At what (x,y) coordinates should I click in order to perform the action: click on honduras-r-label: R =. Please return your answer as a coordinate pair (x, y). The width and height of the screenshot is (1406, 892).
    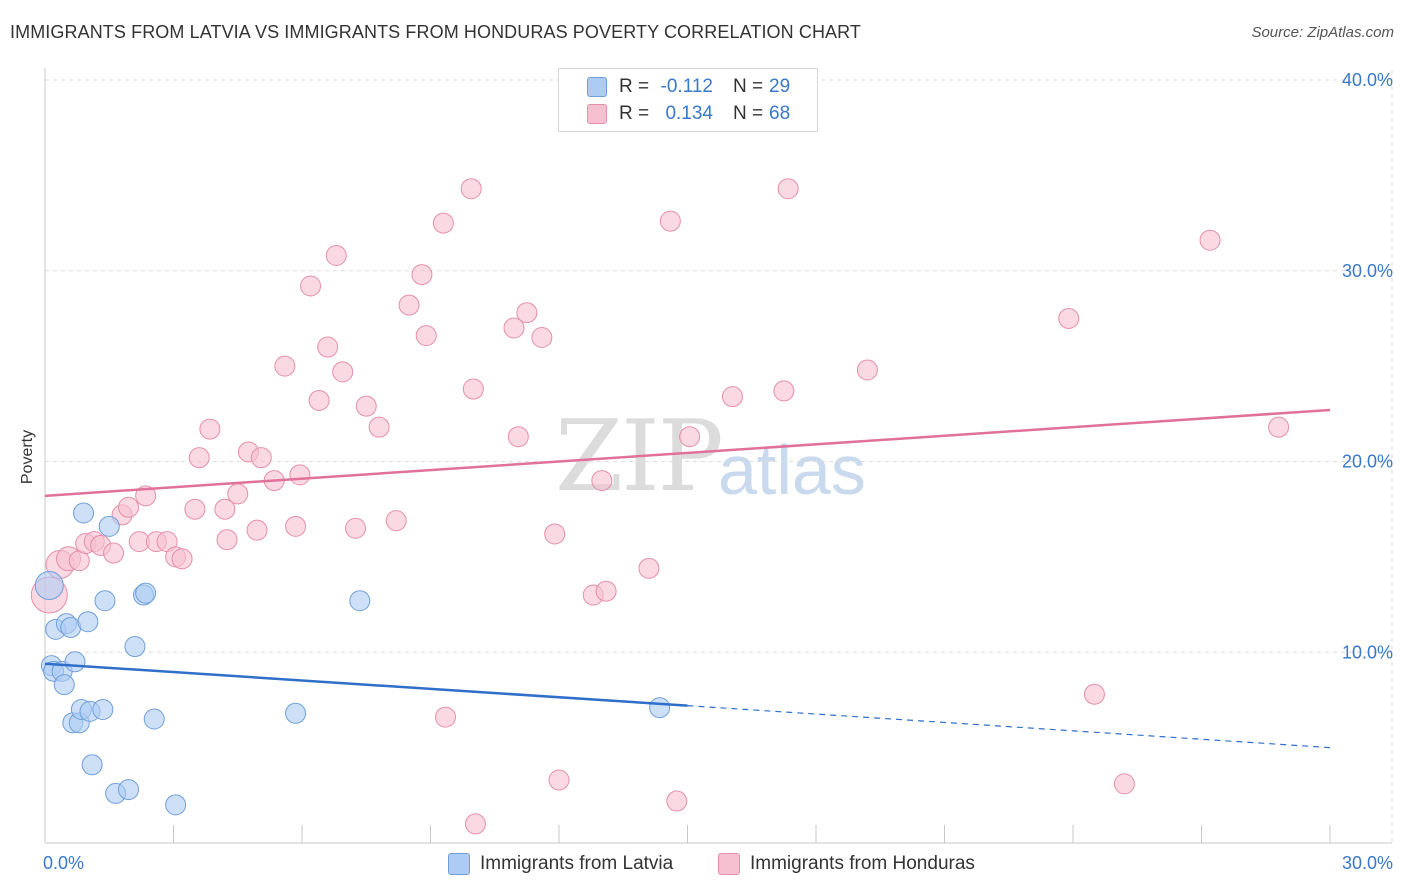
    Looking at the image, I should click on (634, 113).